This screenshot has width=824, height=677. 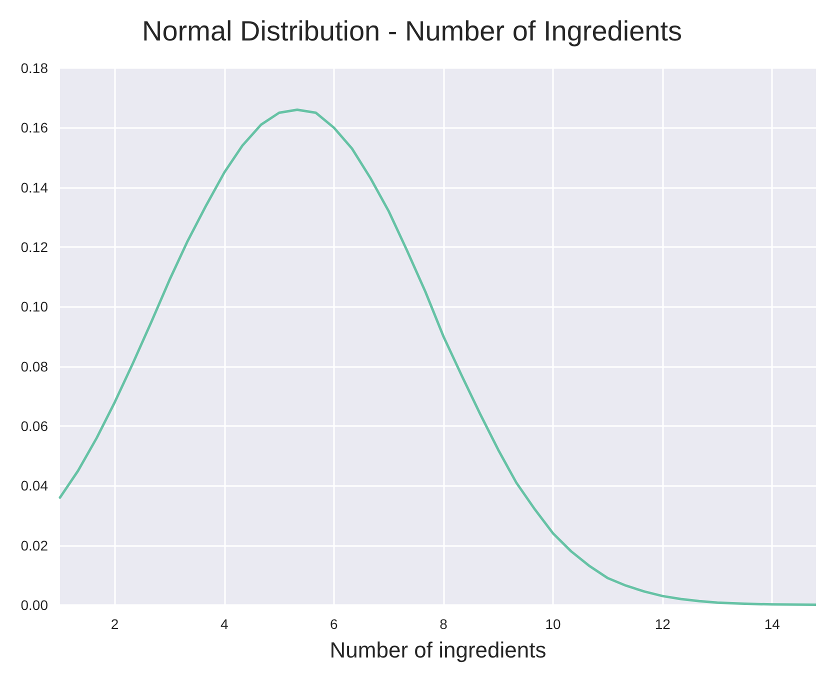 What do you see at coordinates (772, 624) in the screenshot?
I see `x-tick-label: 14` at bounding box center [772, 624].